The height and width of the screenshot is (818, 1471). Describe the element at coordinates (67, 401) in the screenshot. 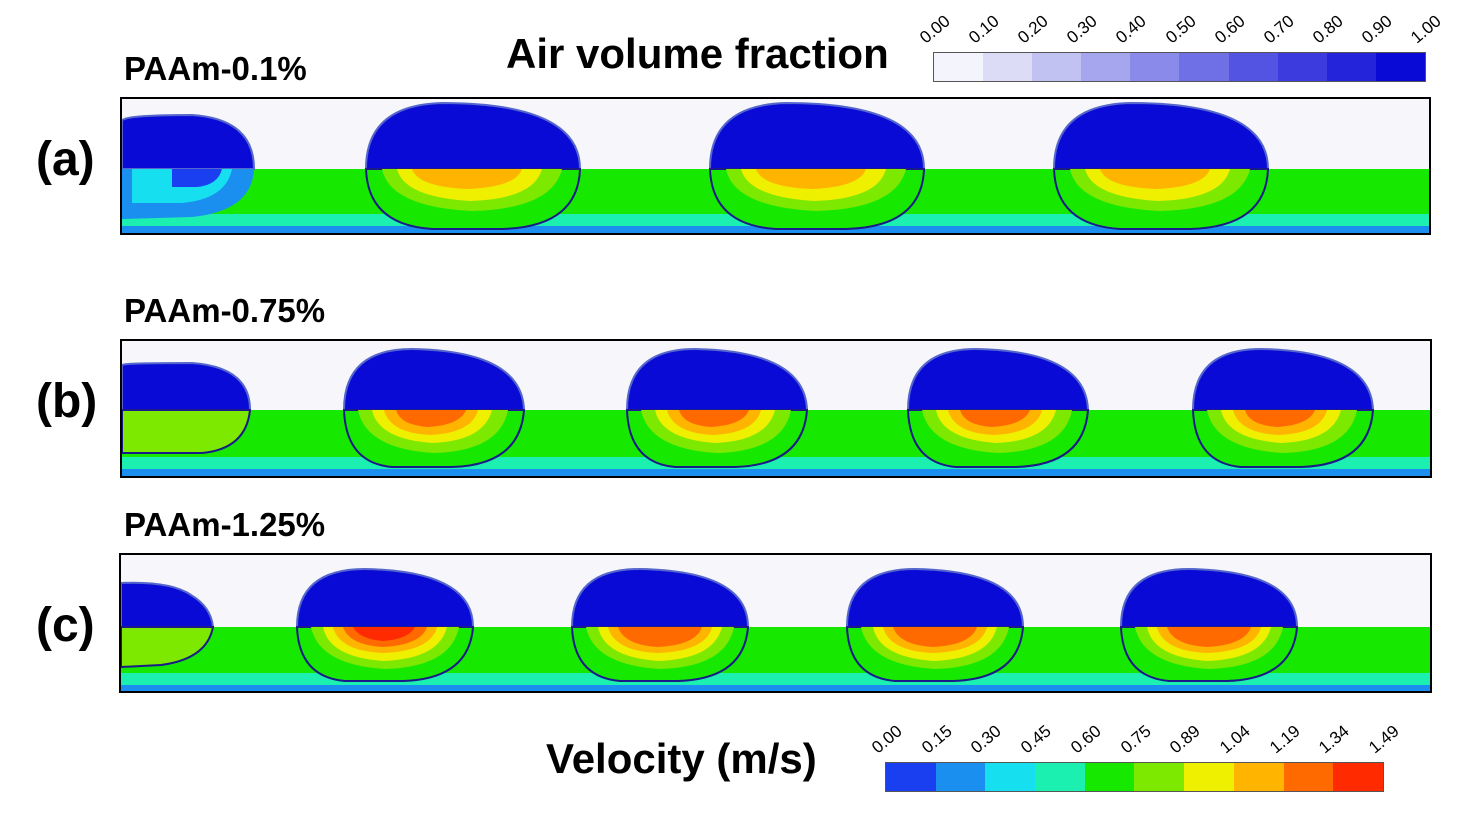

I see `panel-b-letter: (b)` at that location.